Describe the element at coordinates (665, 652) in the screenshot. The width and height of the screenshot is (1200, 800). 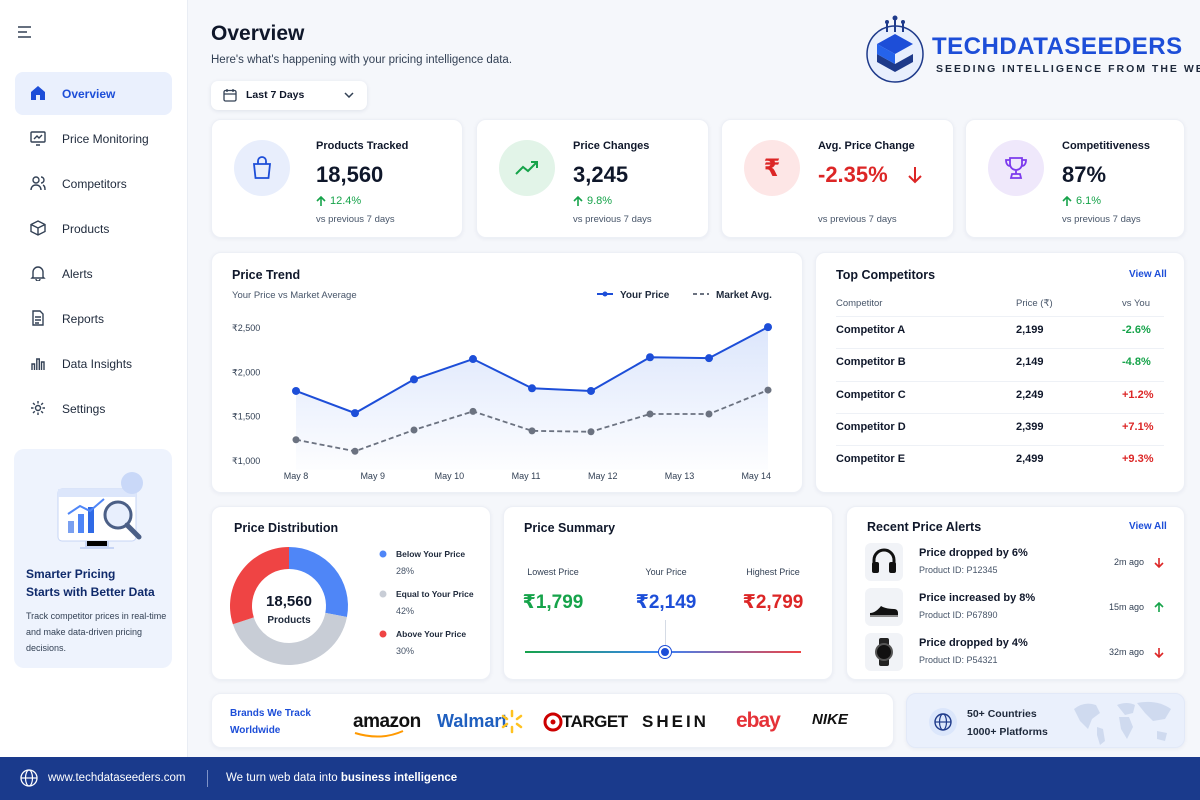
I see `range-marker` at that location.